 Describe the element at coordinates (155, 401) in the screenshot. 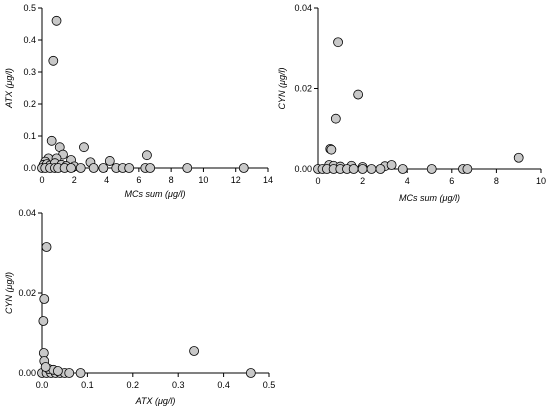

I see `x-axis-title: ATX (μg/l)` at that location.